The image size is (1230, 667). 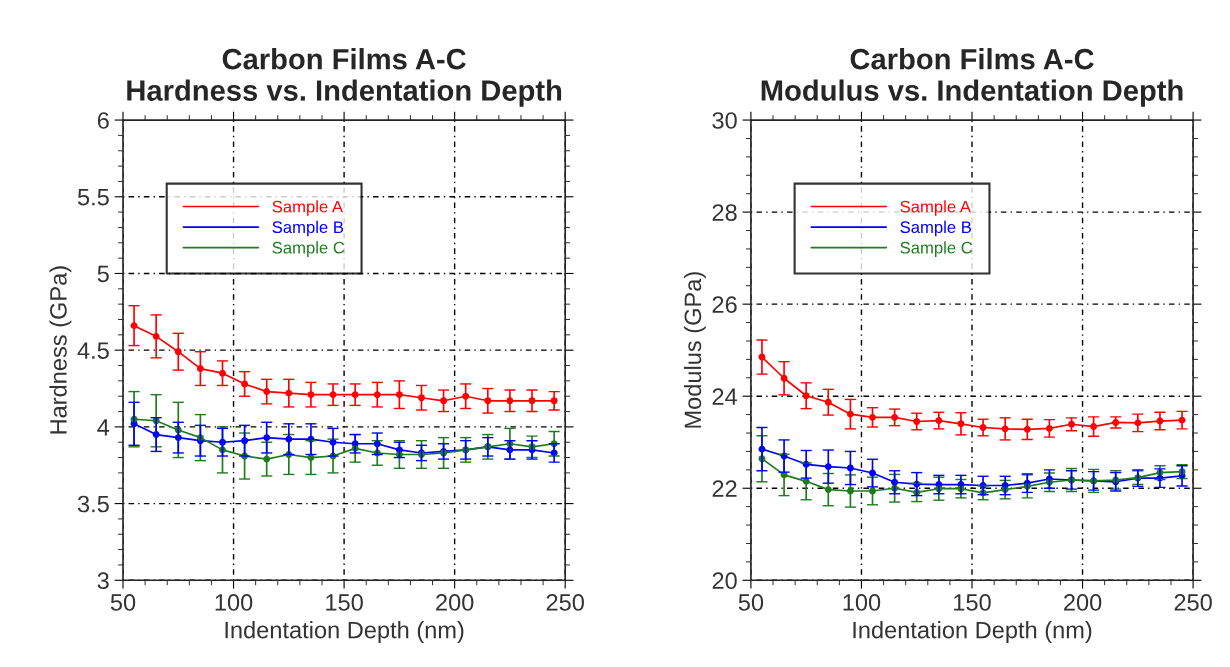 What do you see at coordinates (103, 427) in the screenshot?
I see `y-tick-label: 4` at bounding box center [103, 427].